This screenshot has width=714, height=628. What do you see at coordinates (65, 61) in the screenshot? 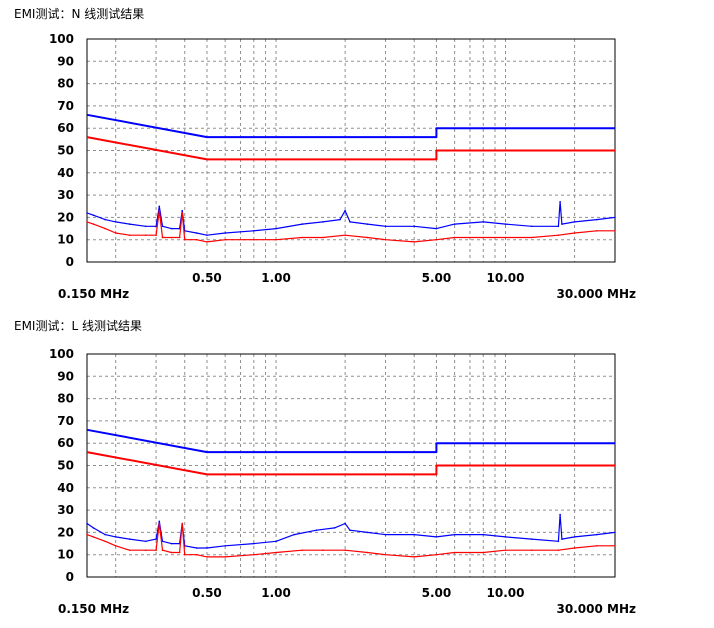
I see `y-tick-label: 90` at bounding box center [65, 61].